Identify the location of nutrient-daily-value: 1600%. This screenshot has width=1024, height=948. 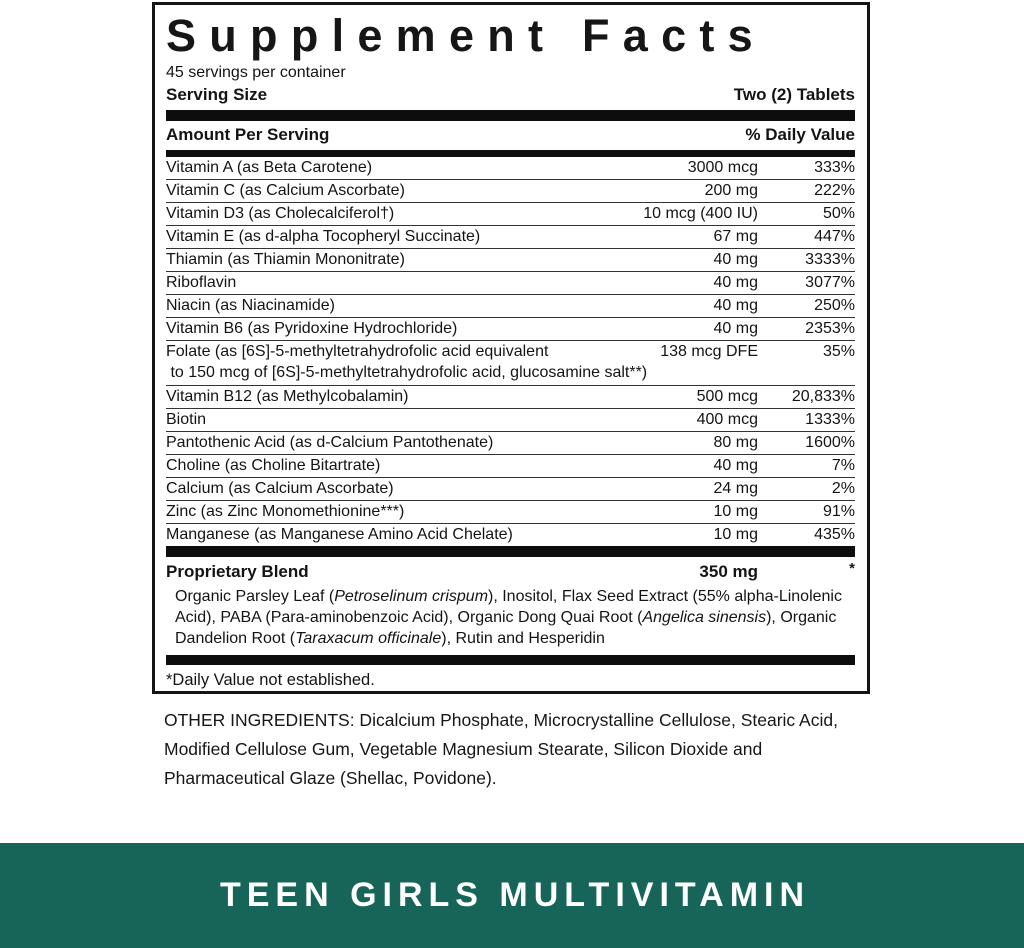
(830, 442).